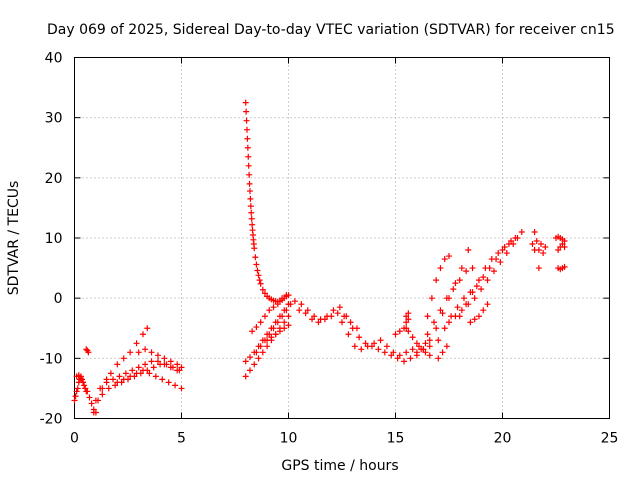  Describe the element at coordinates (289, 439) in the screenshot. I see `x-tick-label: 10` at that location.